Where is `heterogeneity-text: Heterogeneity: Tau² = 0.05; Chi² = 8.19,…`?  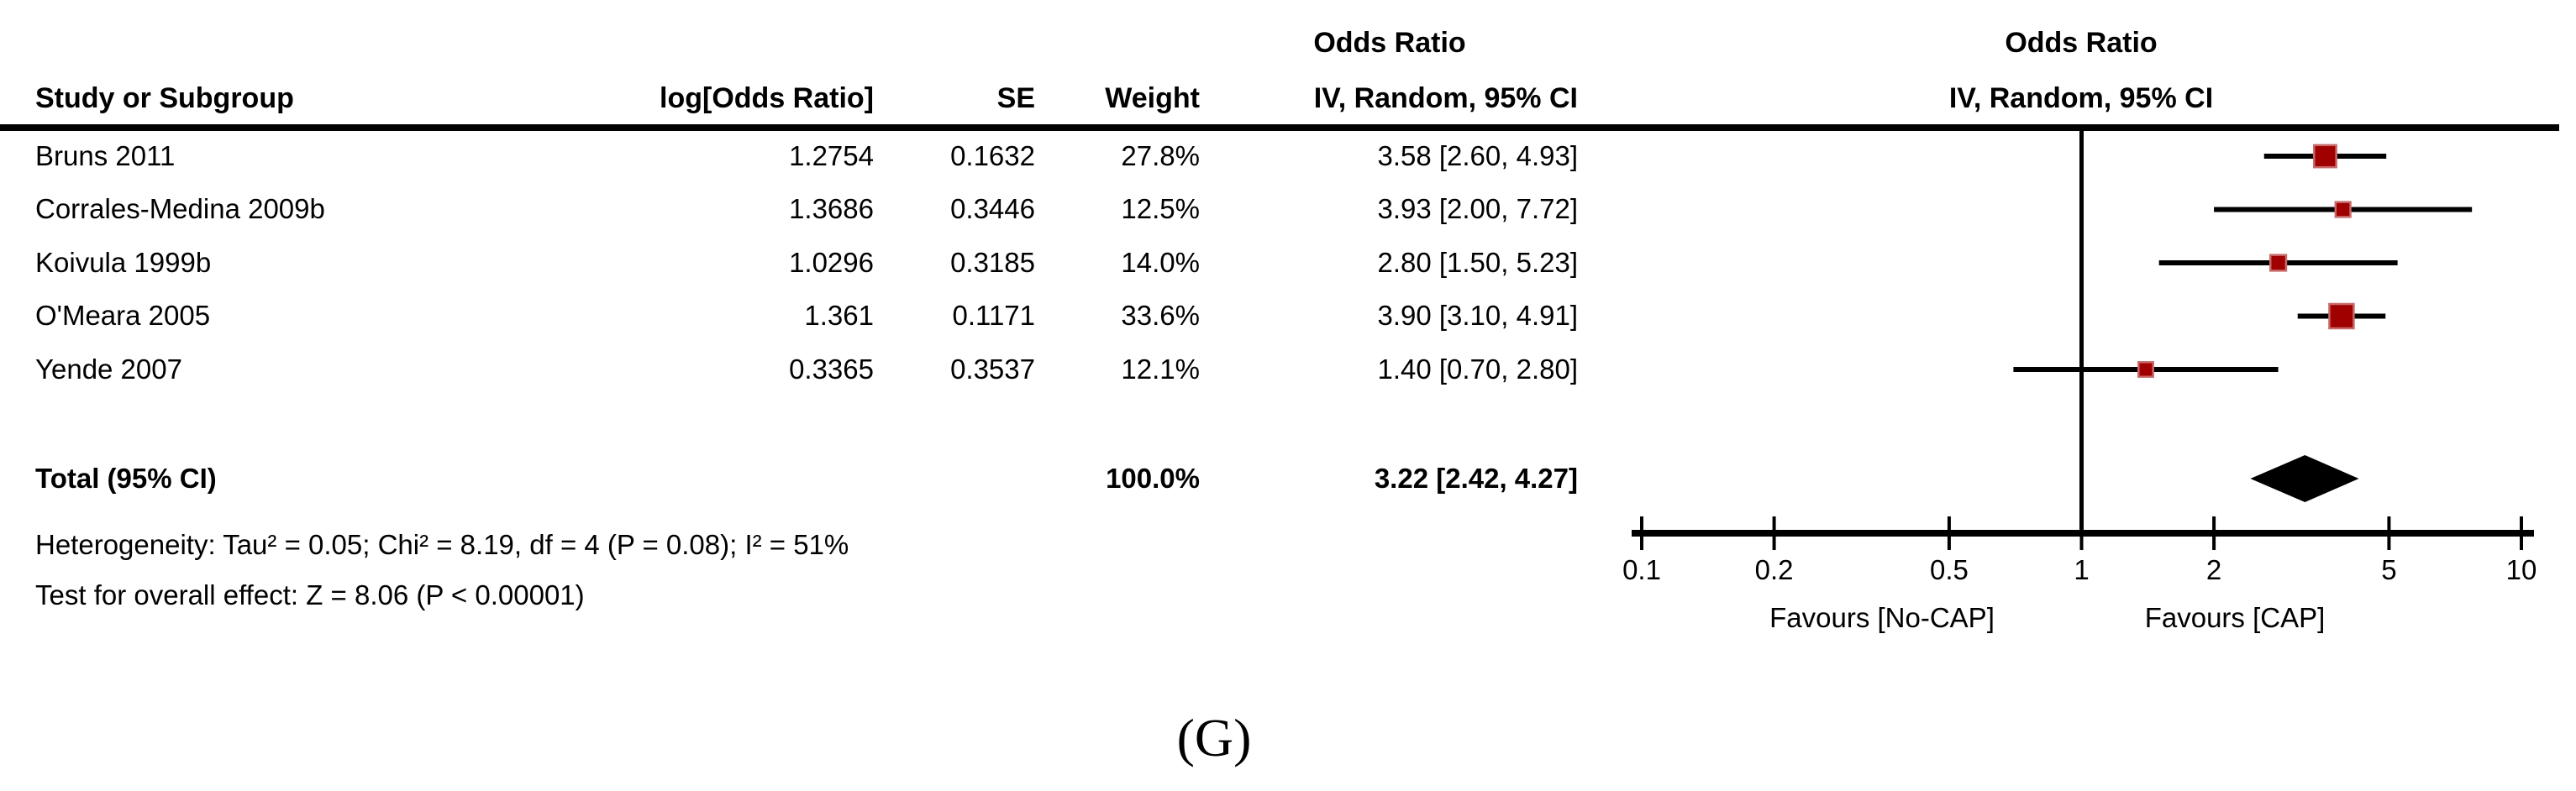
heterogeneity-text: Heterogeneity: Tau² = 0.05; Chi² = 8.19,… is located at coordinates (442, 544).